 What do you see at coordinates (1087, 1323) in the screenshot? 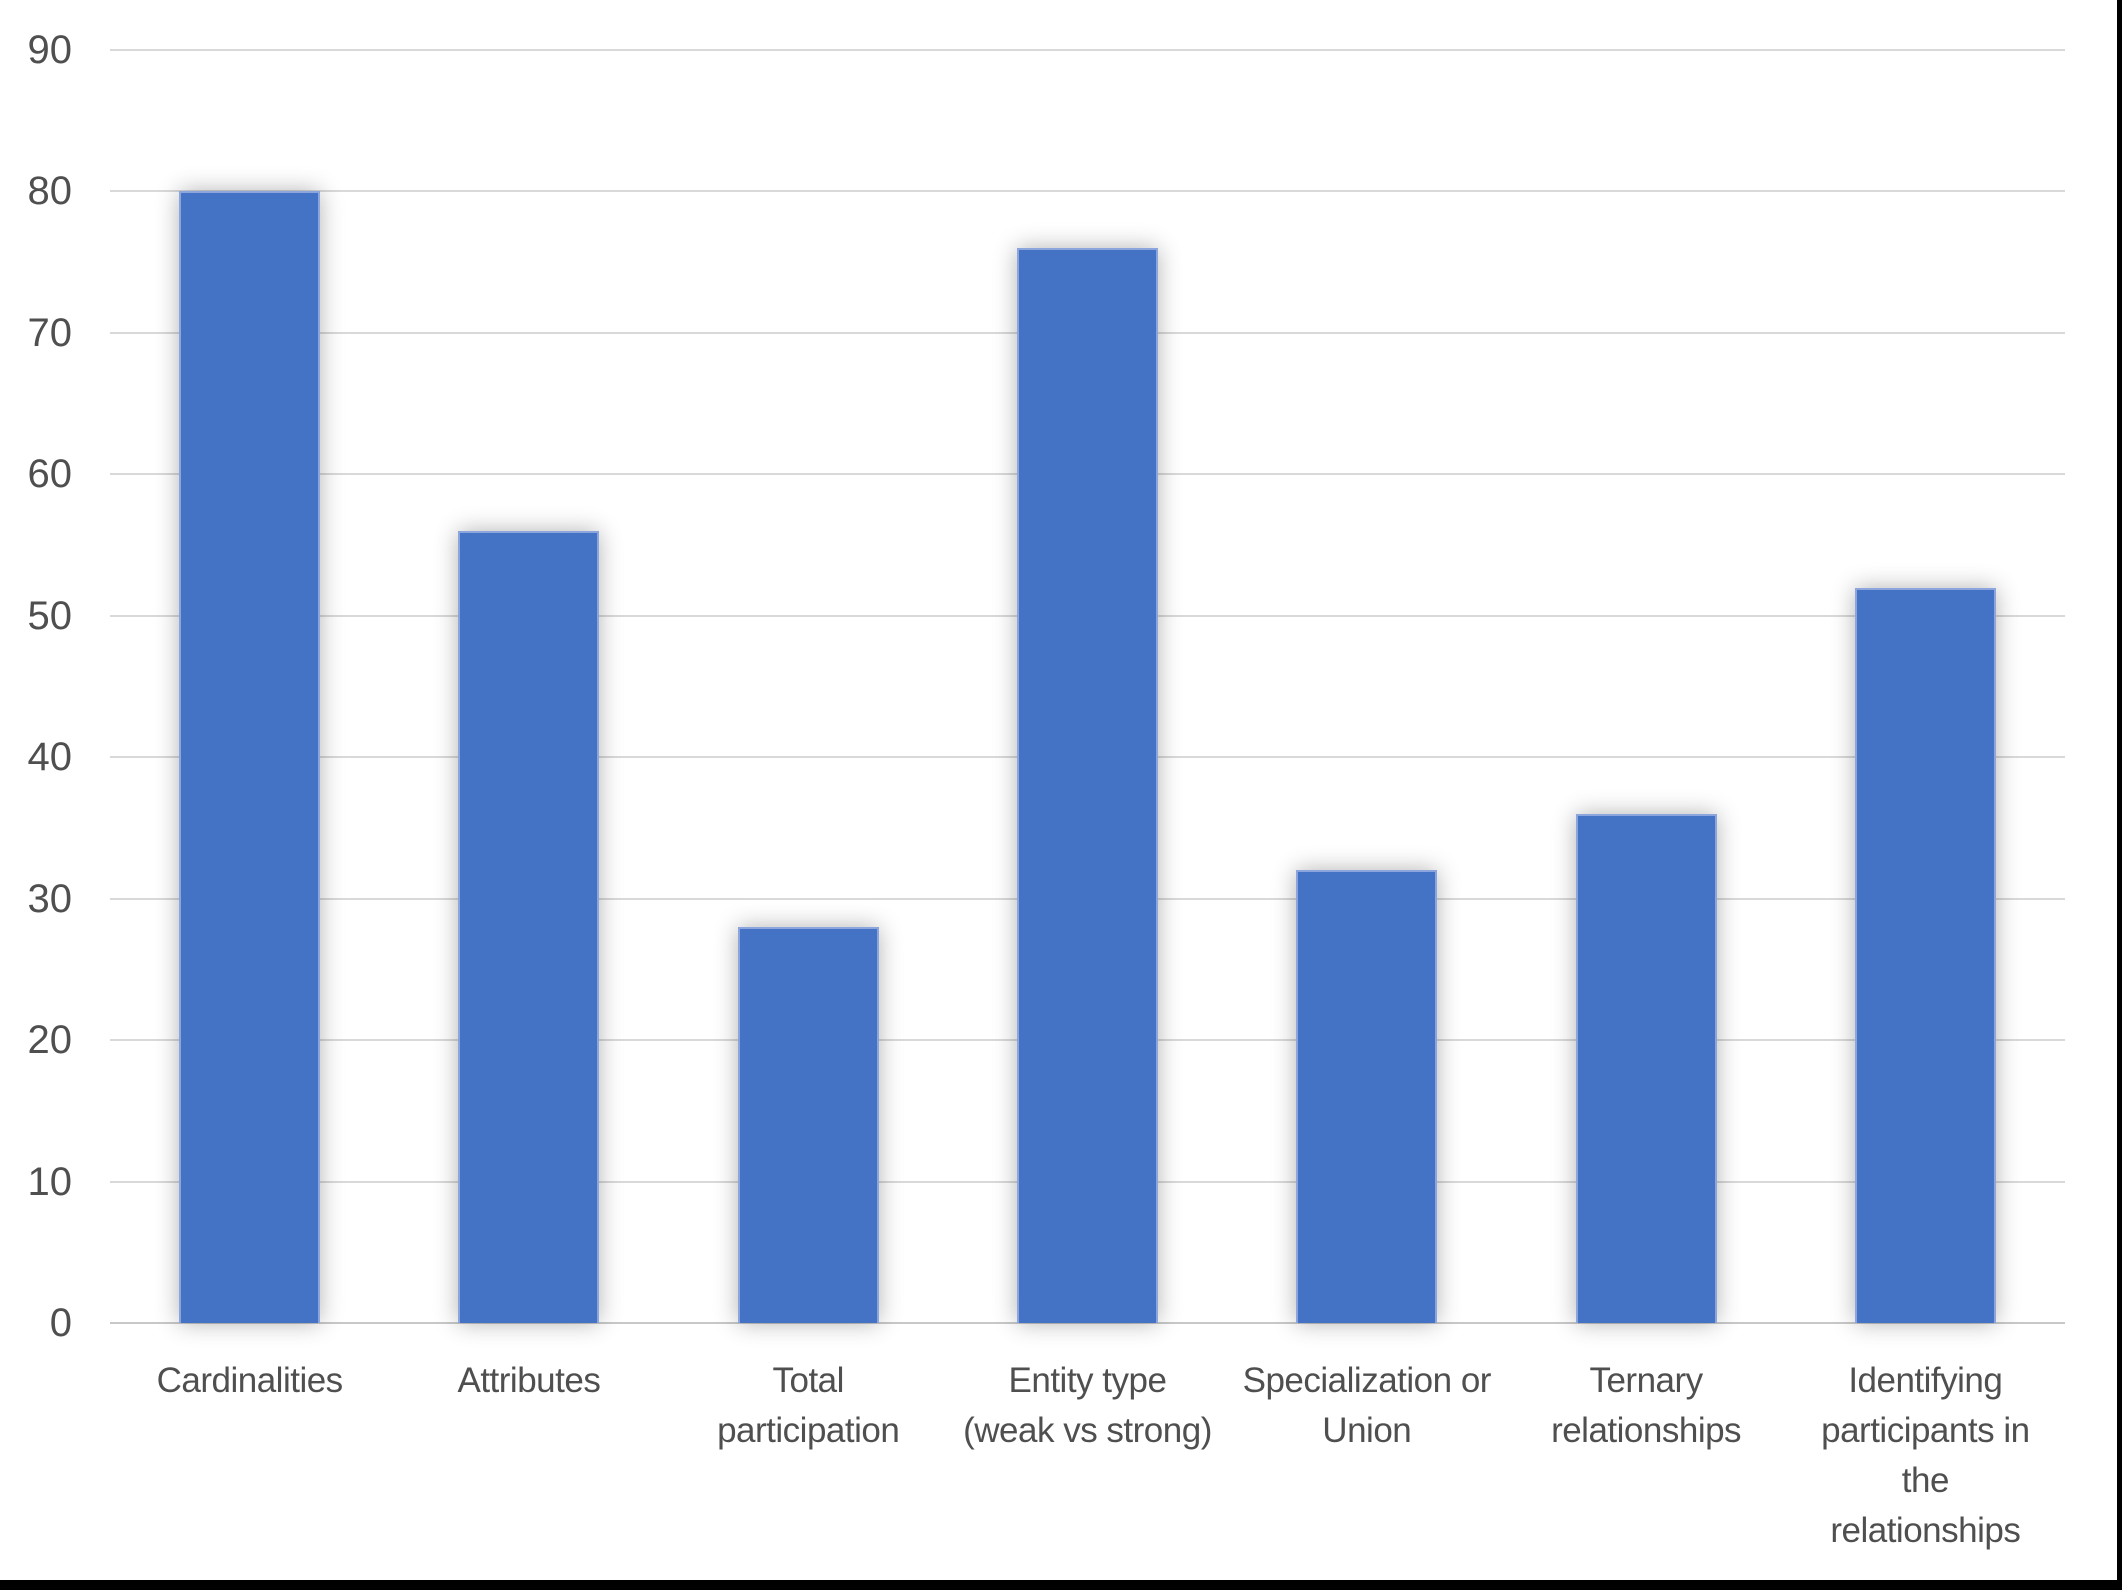
I see `x-axis-line` at bounding box center [1087, 1323].